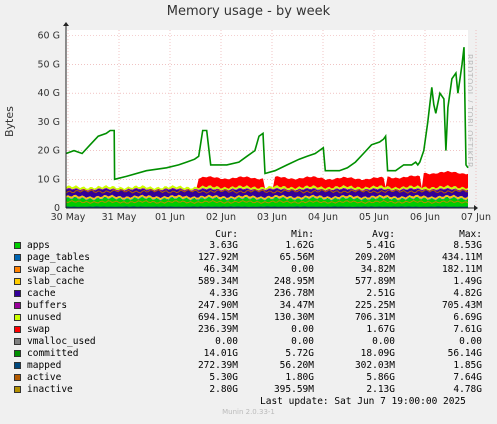  I want to click on legend-series-name: swap, so click(38, 329).